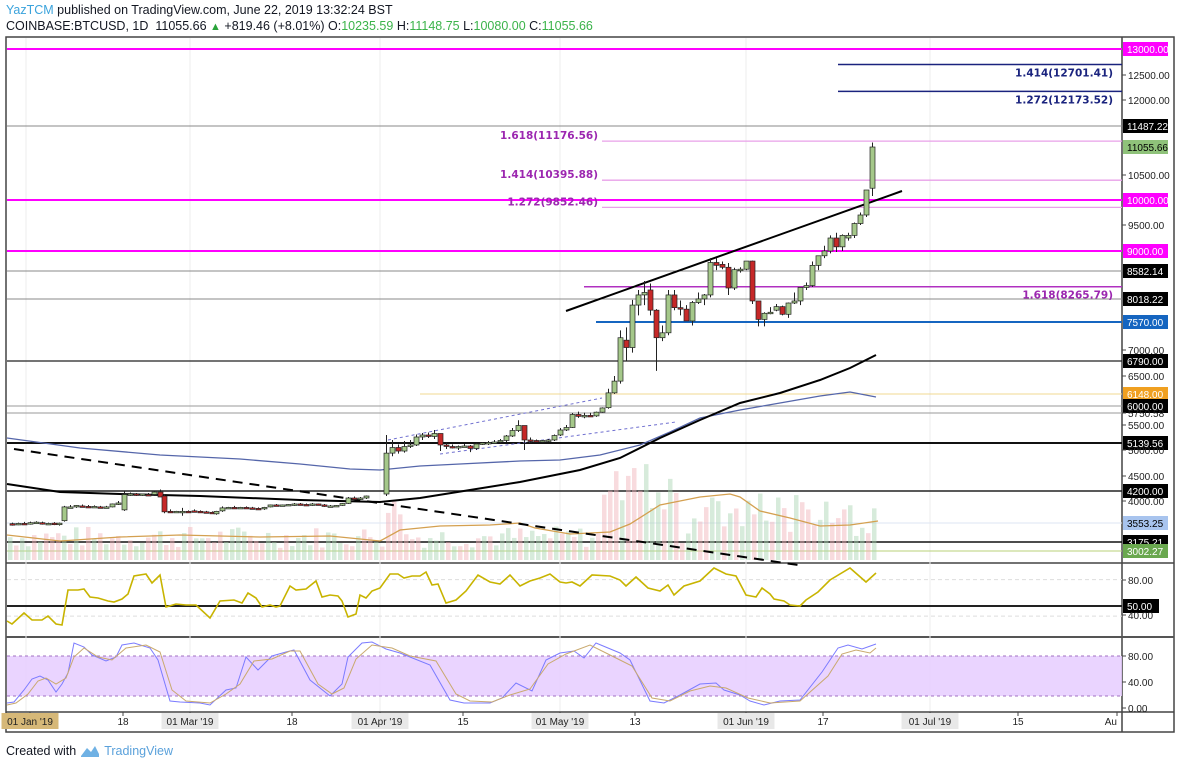 The width and height of the screenshot is (1180, 768). Describe the element at coordinates (190, 722) in the screenshot. I see `time-tick-label: 01 Mar '19` at that location.